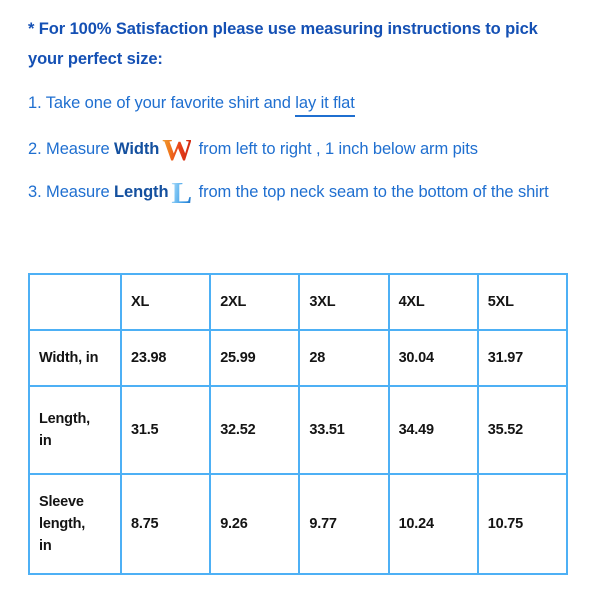 This screenshot has width=600, height=600. I want to click on row-label-width: Width, in, so click(75, 358).